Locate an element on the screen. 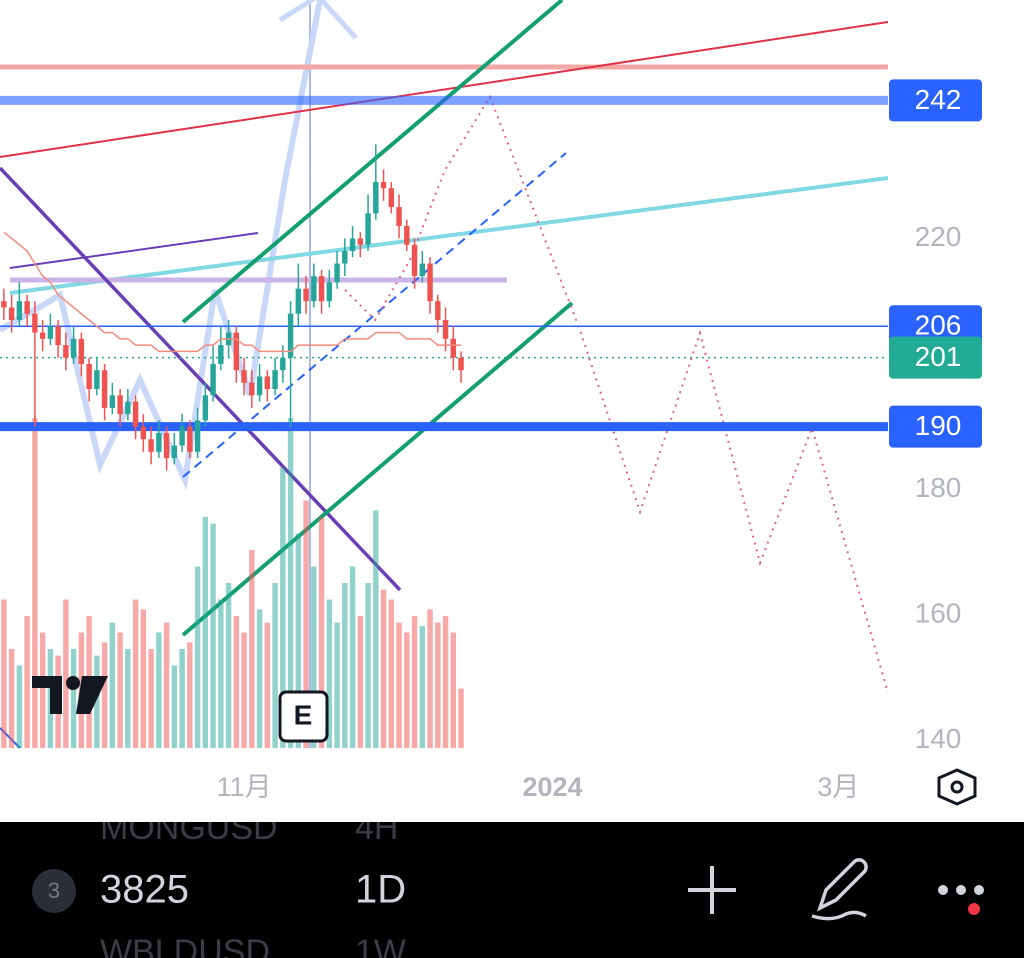 Image resolution: width=1024 pixels, height=958 pixels. symbol-above: MONGUSD is located at coordinates (189, 834).